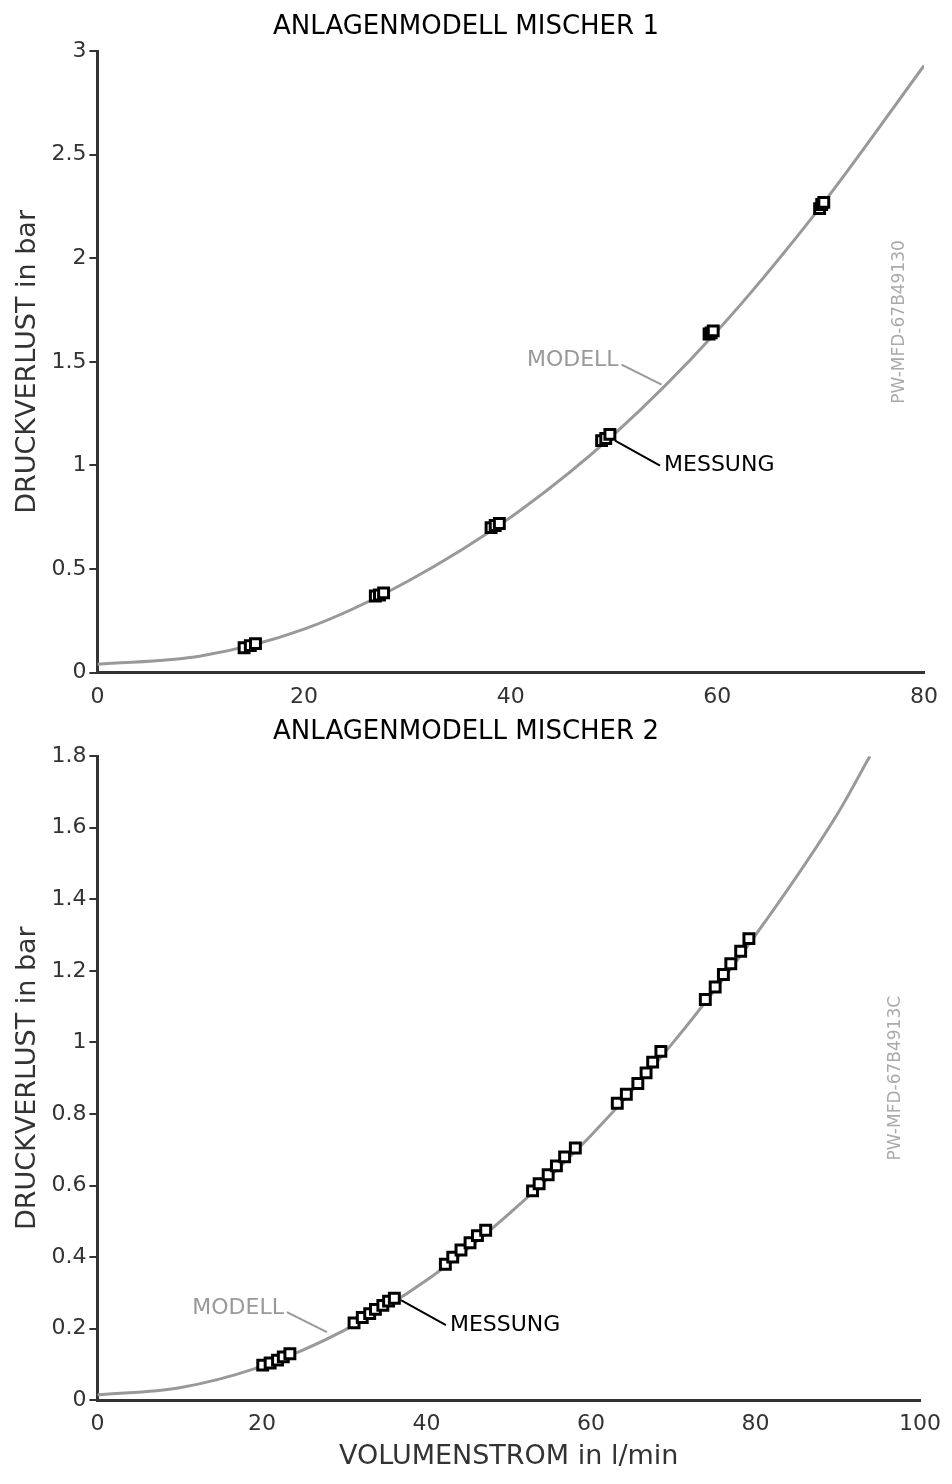 Image resolution: width=952 pixels, height=1484 pixels. What do you see at coordinates (466, 25) in the screenshot?
I see `chart-title: ANLAGENMODELL MISCHER 1` at bounding box center [466, 25].